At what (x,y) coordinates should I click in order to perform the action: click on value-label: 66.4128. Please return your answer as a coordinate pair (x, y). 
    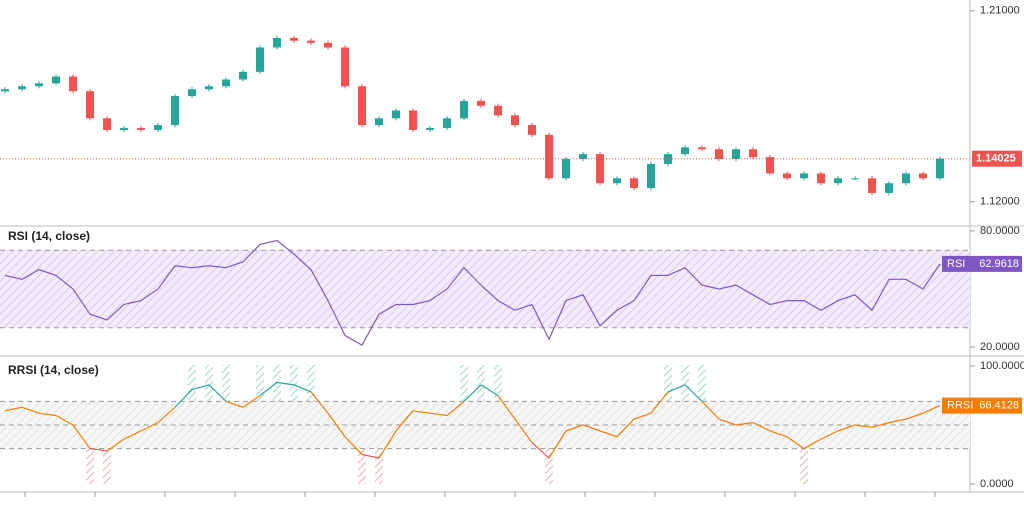
    Looking at the image, I should click on (999, 406).